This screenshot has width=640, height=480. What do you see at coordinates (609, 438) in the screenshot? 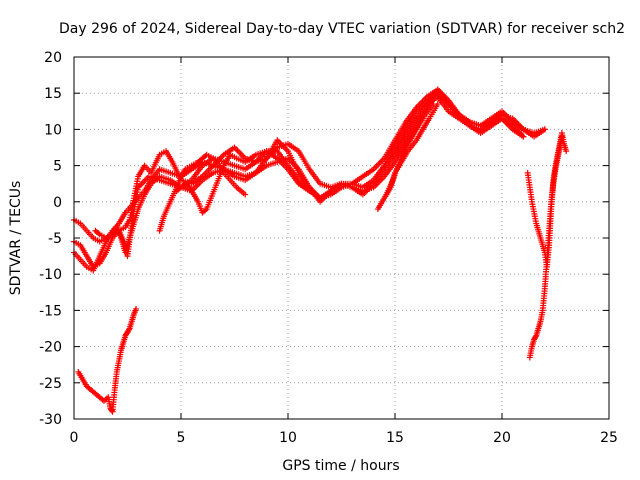
I see `x-tick-label: 25` at bounding box center [609, 438].